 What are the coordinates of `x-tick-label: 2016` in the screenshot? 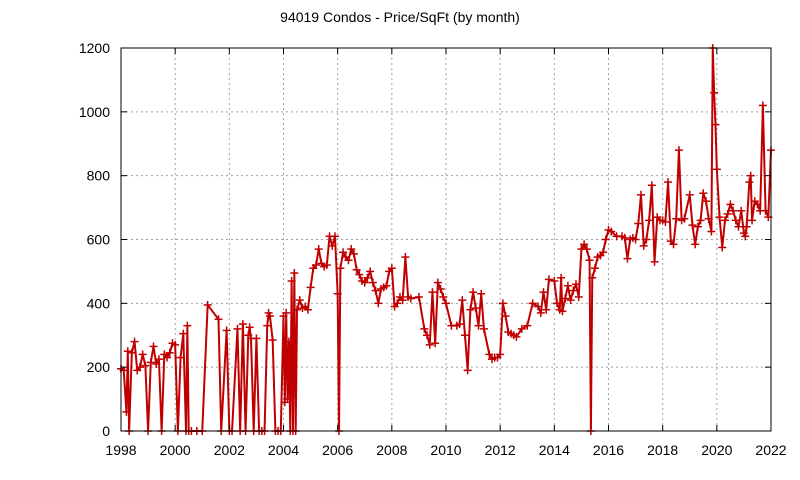 It's located at (608, 450).